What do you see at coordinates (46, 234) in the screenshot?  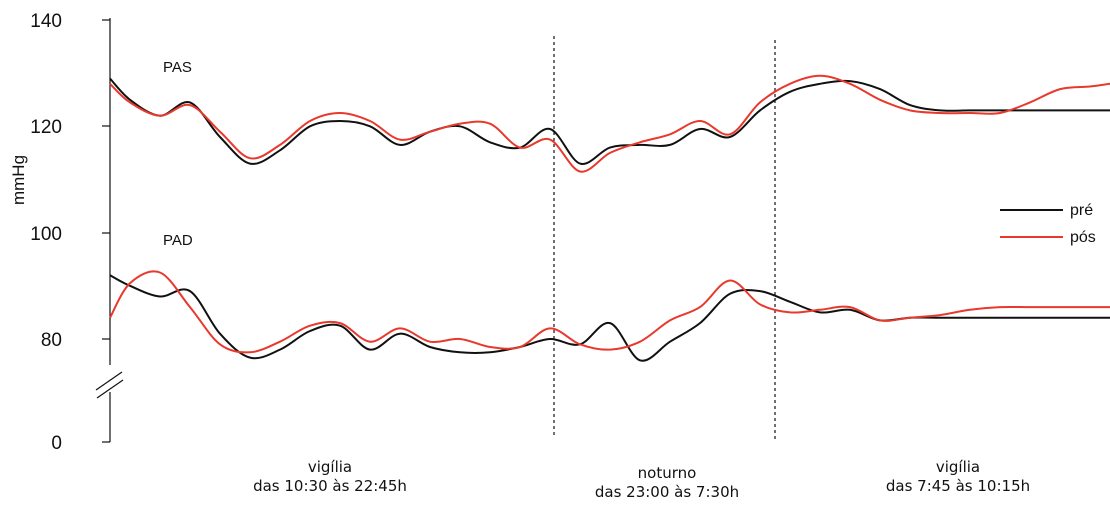 I see `y-tick-label-100: 100` at bounding box center [46, 234].